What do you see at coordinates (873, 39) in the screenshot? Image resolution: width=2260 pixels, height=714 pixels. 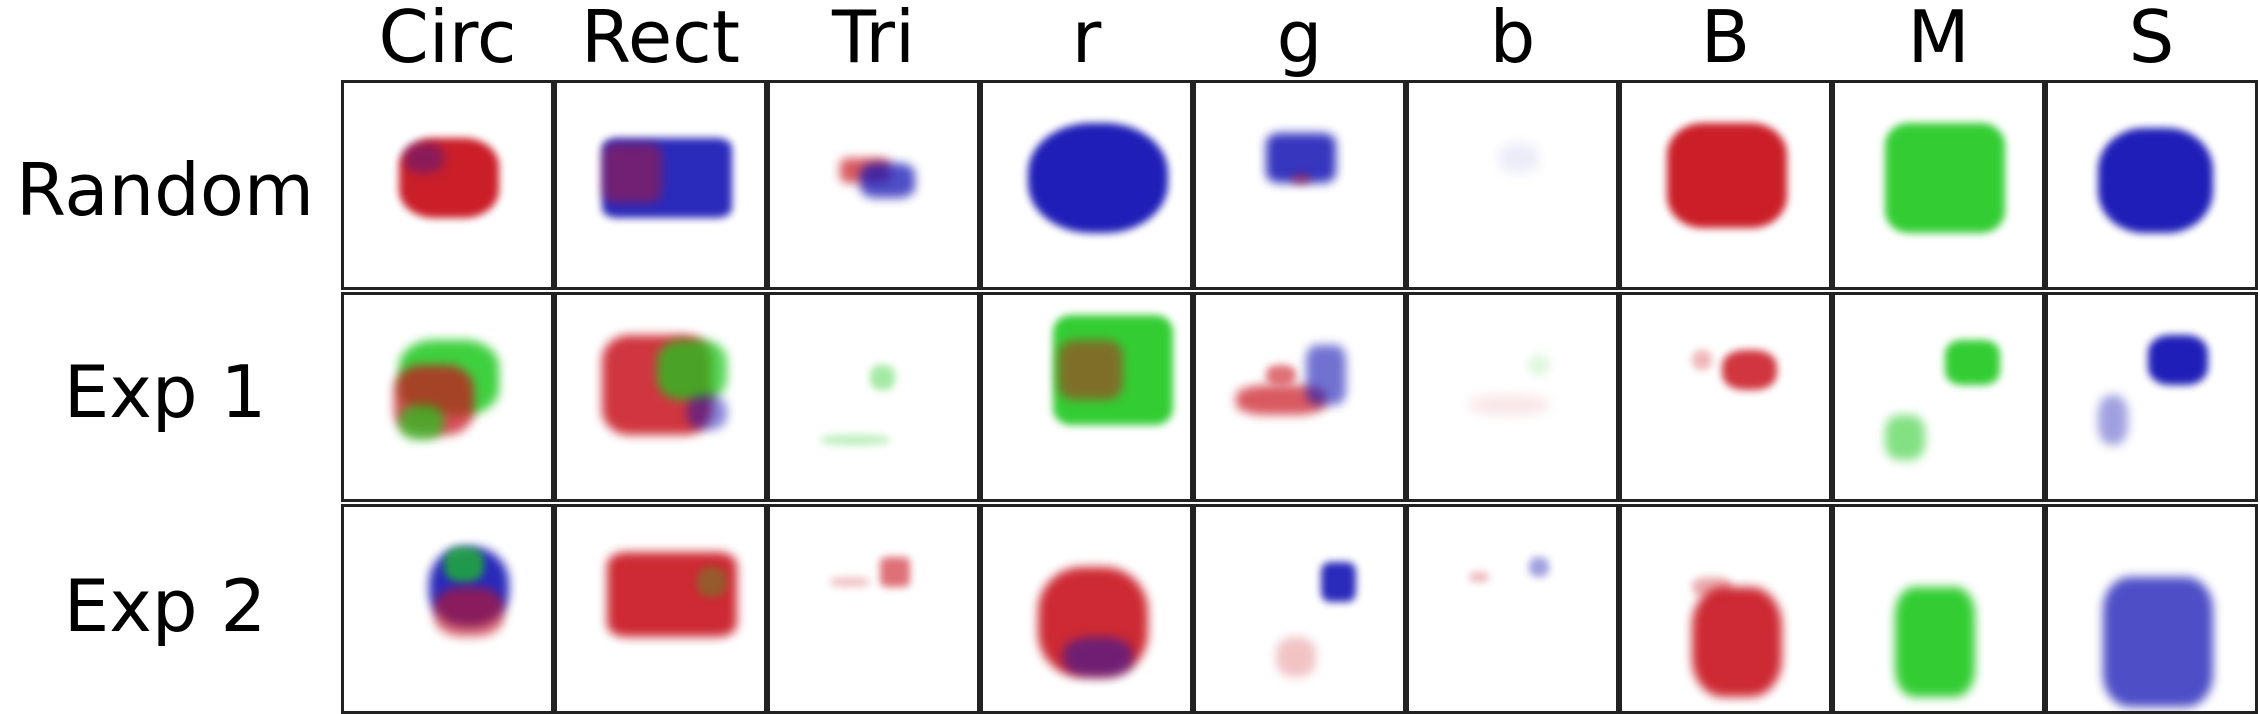 I see `column-label-tri: Tri` at bounding box center [873, 39].